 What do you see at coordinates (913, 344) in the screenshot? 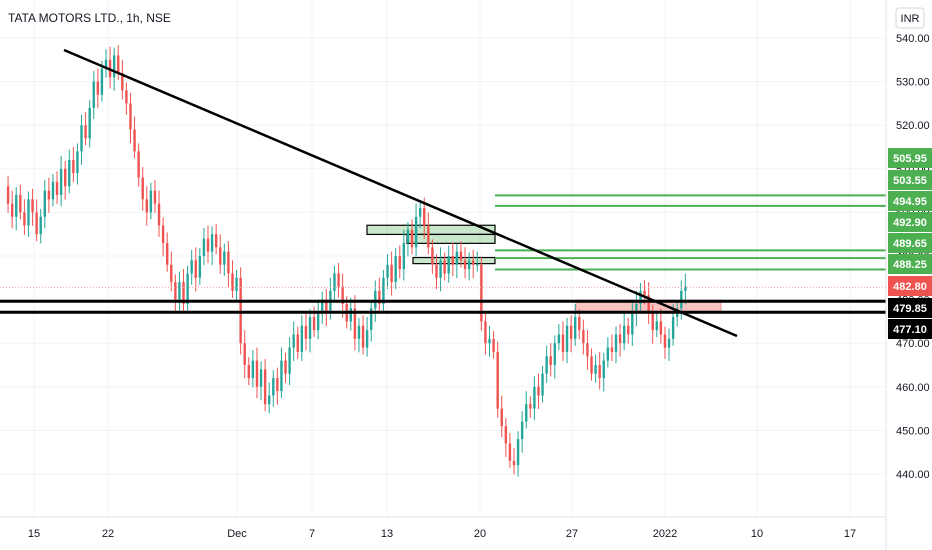
I see `y-tick-label: 470.00` at bounding box center [913, 344].